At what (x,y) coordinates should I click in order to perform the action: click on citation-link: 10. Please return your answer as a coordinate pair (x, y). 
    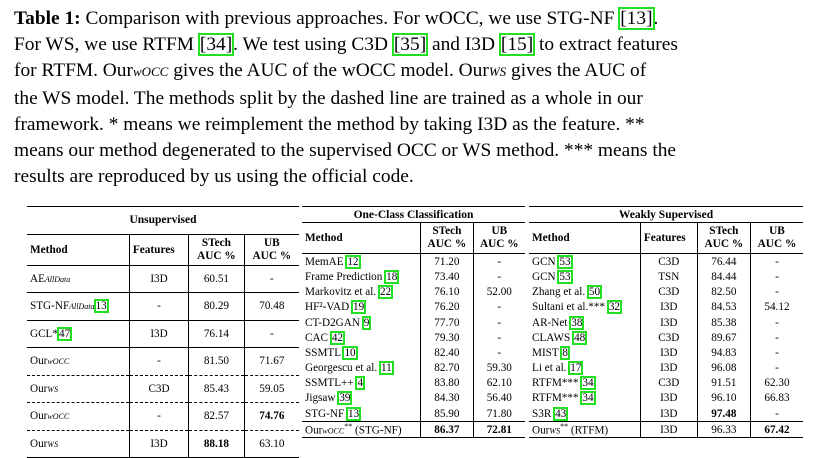
    Looking at the image, I should click on (350, 352).